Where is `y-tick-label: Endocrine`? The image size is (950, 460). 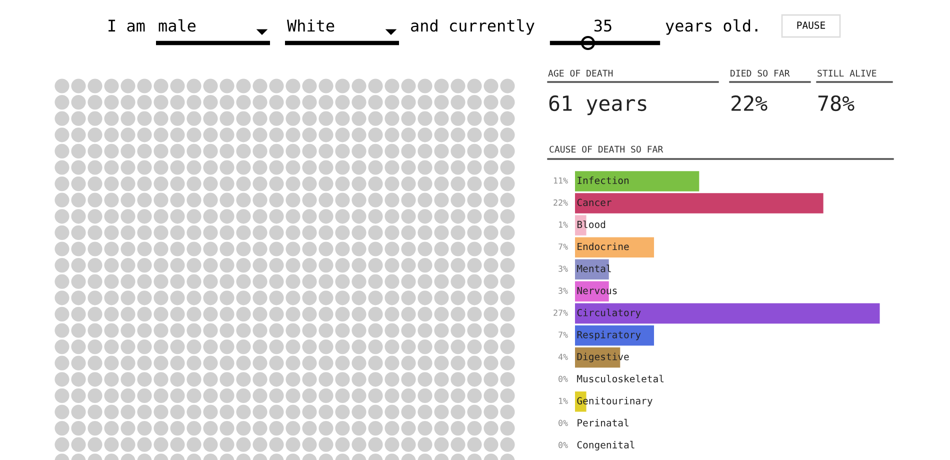 y-tick-label: Endocrine is located at coordinates (603, 246).